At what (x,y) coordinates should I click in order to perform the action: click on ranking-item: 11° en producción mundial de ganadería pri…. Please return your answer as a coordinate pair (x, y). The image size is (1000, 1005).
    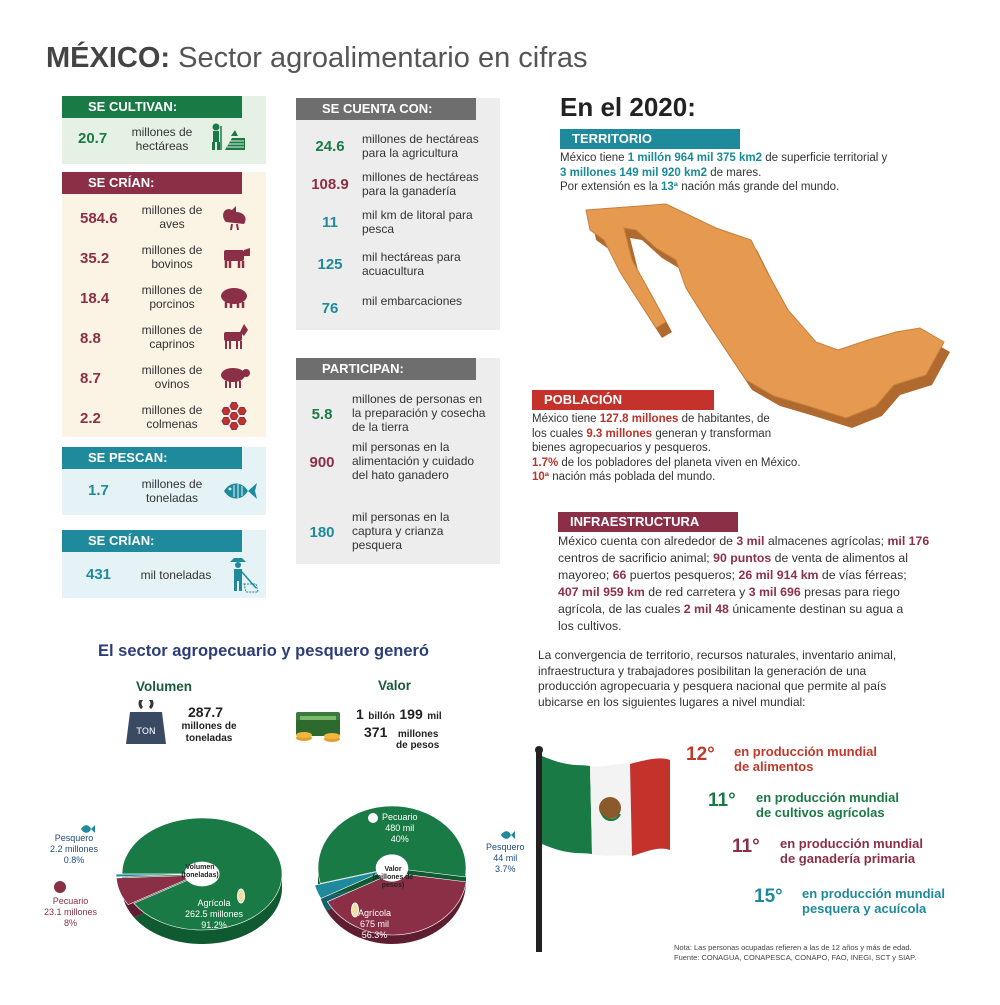
    Looking at the image, I should click on (852, 854).